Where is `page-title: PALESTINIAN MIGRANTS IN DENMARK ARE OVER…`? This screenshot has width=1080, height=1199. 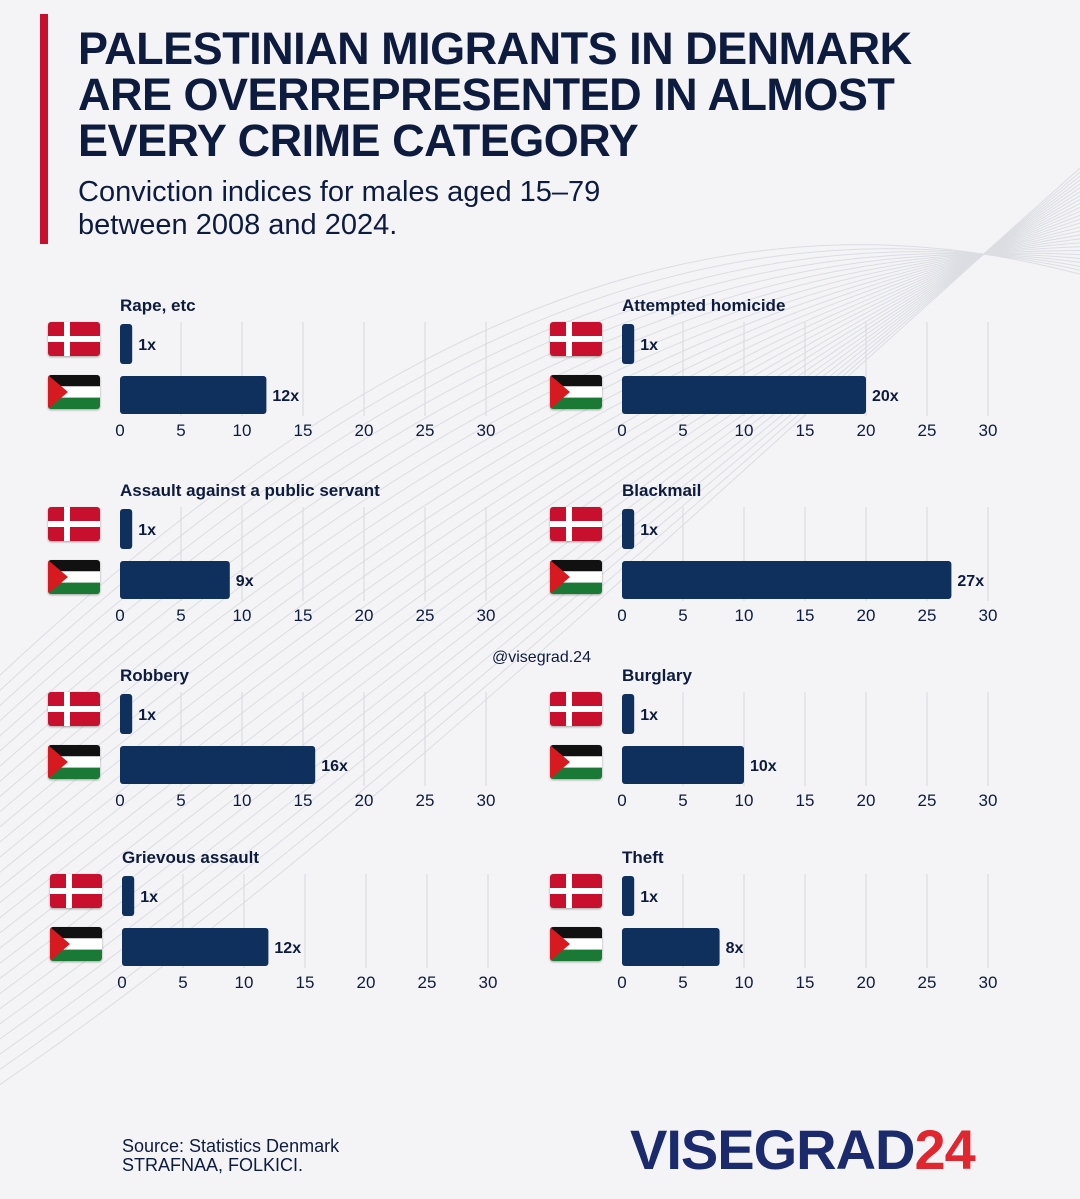
page-title: PALESTINIAN MIGRANTS IN DENMARK ARE OVER… is located at coordinates (558, 95).